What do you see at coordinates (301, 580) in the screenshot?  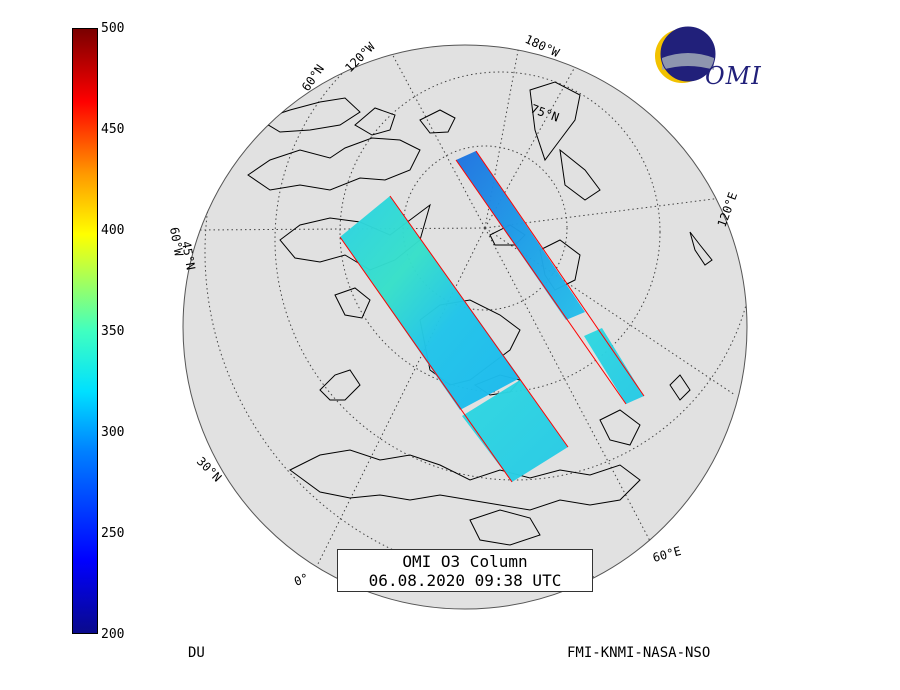 I see `label-0: 0°` at bounding box center [301, 580].